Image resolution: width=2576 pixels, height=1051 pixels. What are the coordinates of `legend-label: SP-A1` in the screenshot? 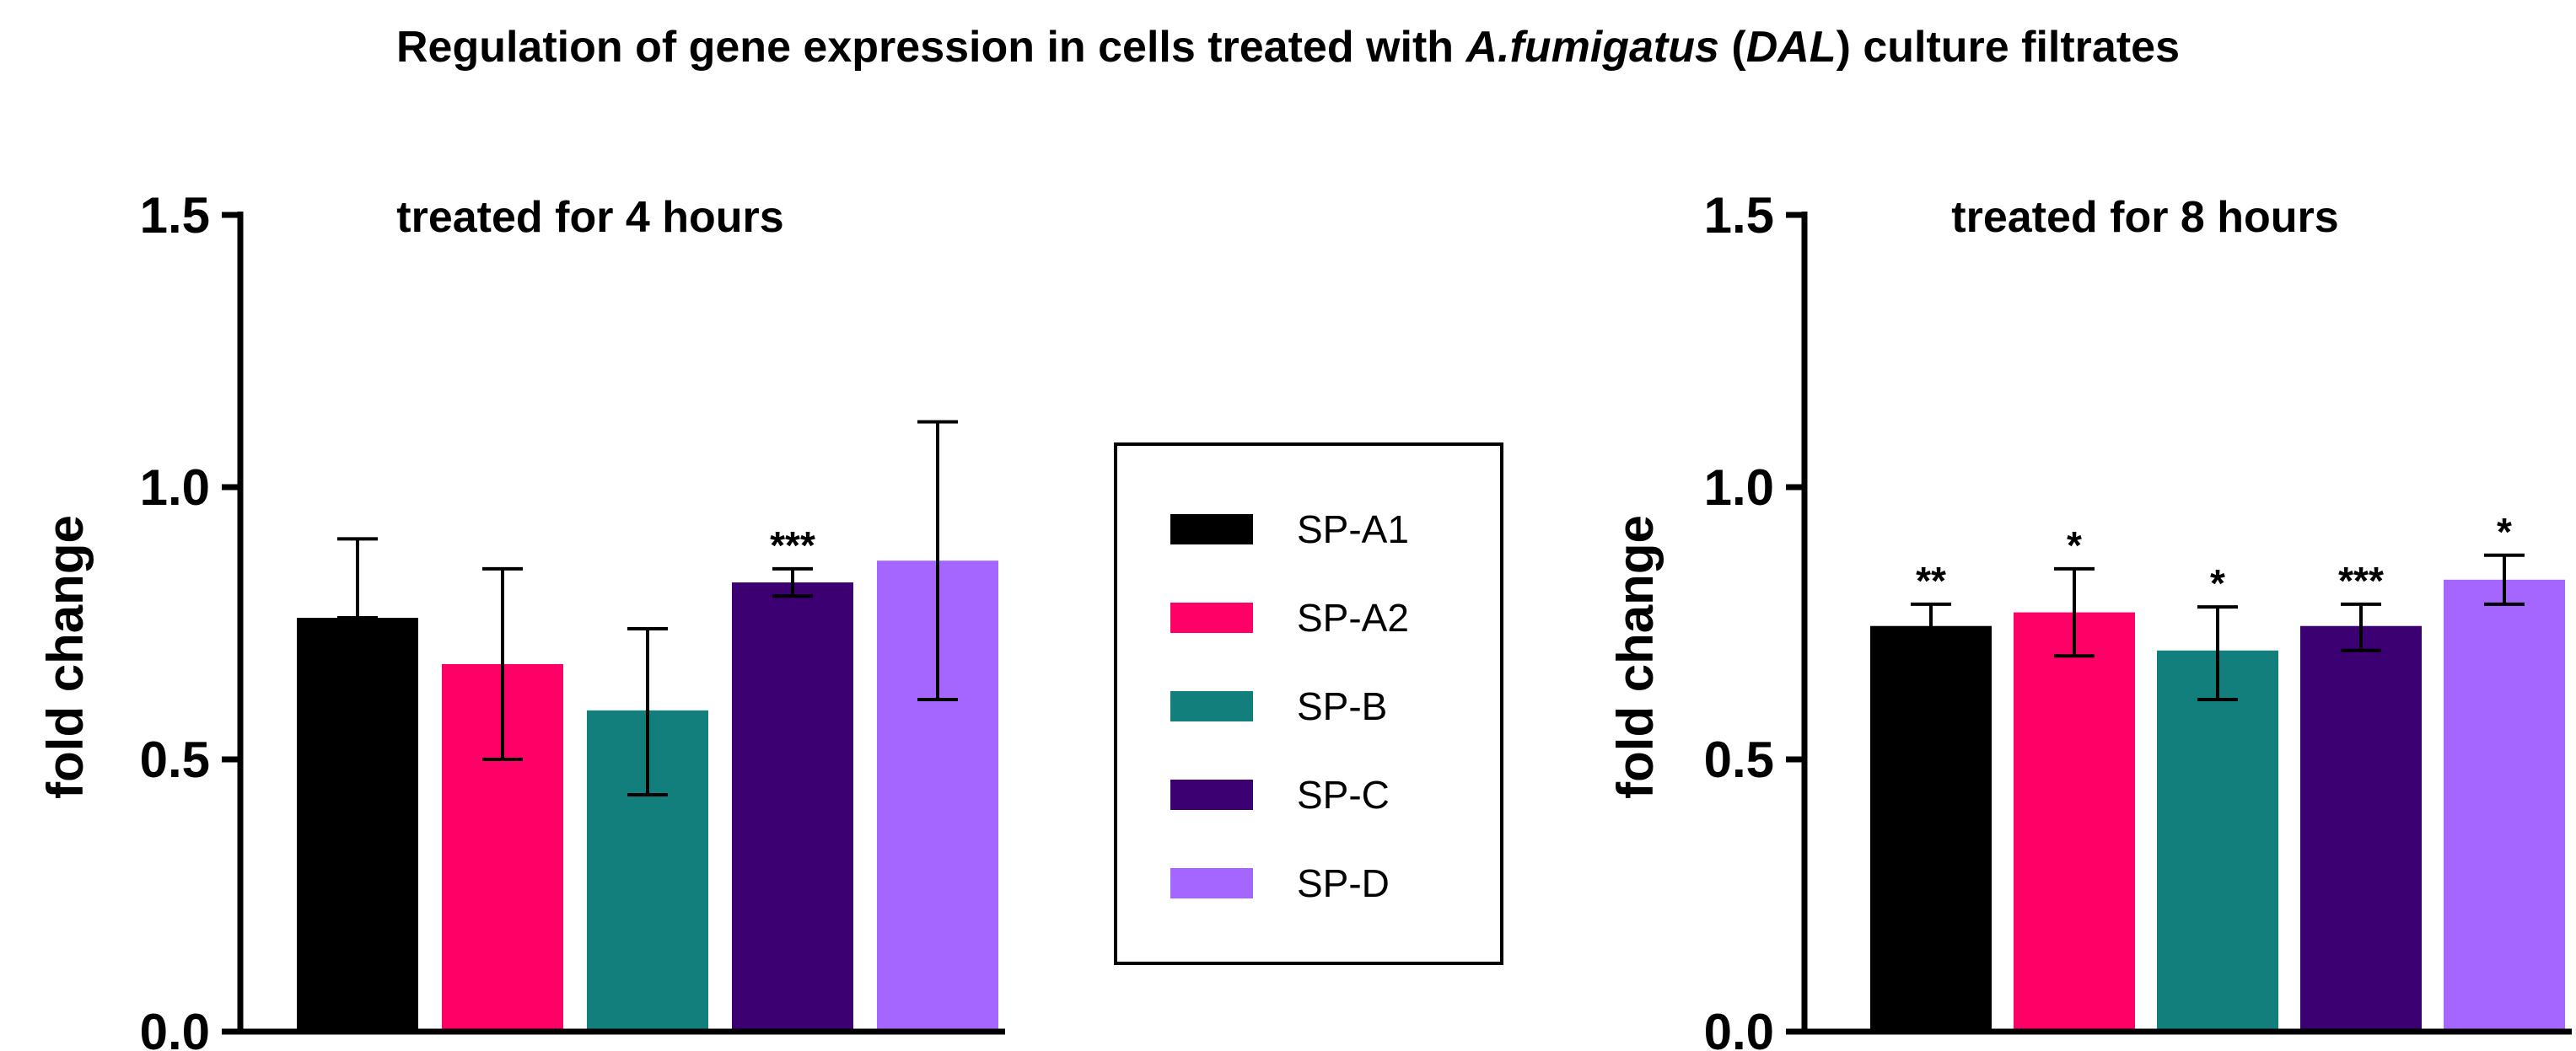 It's located at (1353, 529).